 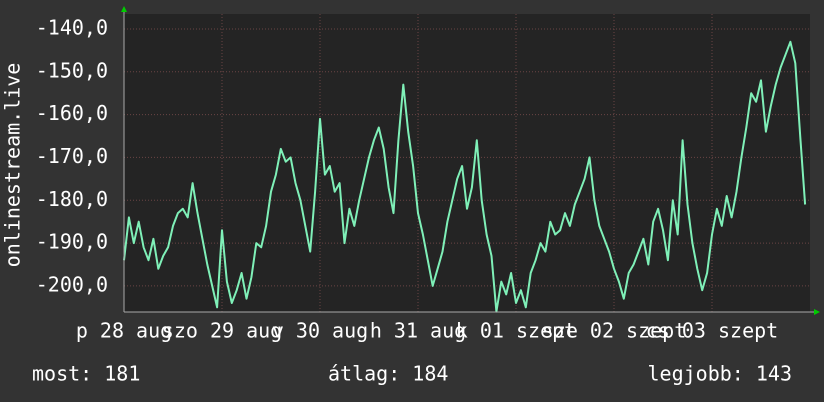 I want to click on footer-best: legjobb: 143, so click(x=720, y=374).